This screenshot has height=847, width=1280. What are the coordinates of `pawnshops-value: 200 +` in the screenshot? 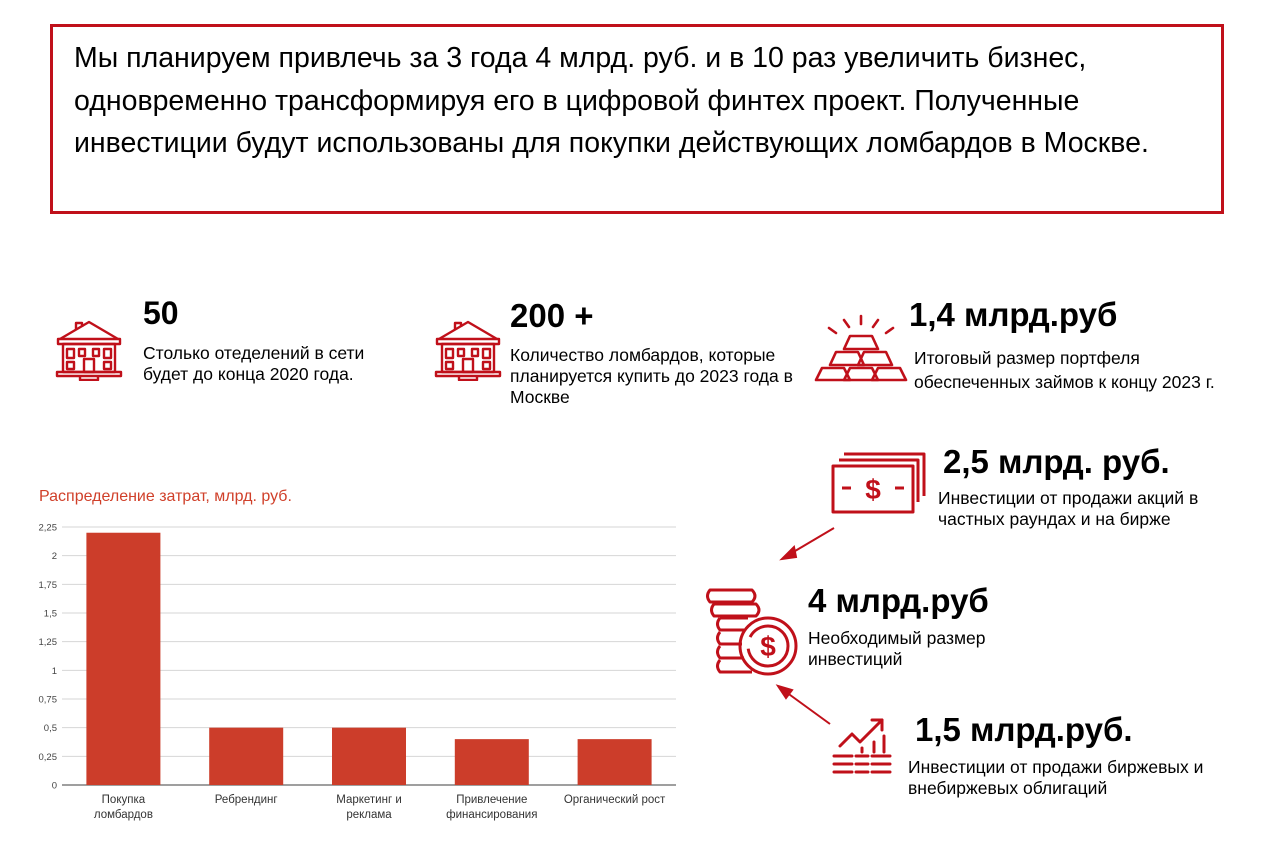 It's located at (552, 315).